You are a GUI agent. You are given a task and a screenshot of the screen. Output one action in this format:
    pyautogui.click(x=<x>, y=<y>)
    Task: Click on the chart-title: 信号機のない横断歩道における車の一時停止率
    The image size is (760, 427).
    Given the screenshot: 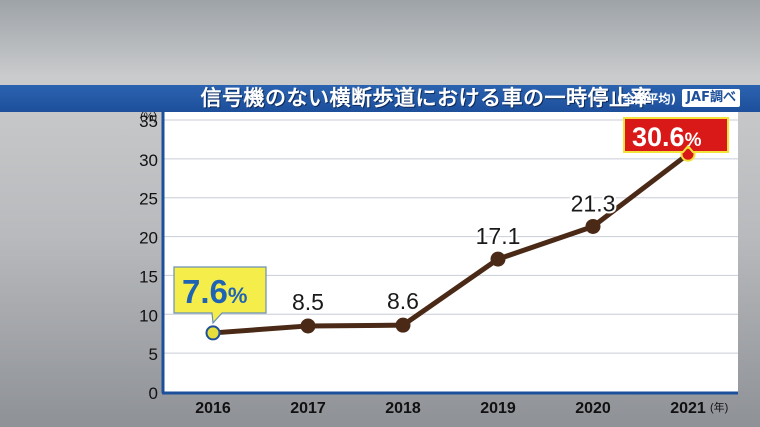 What is the action you would take?
    pyautogui.click(x=426, y=98)
    